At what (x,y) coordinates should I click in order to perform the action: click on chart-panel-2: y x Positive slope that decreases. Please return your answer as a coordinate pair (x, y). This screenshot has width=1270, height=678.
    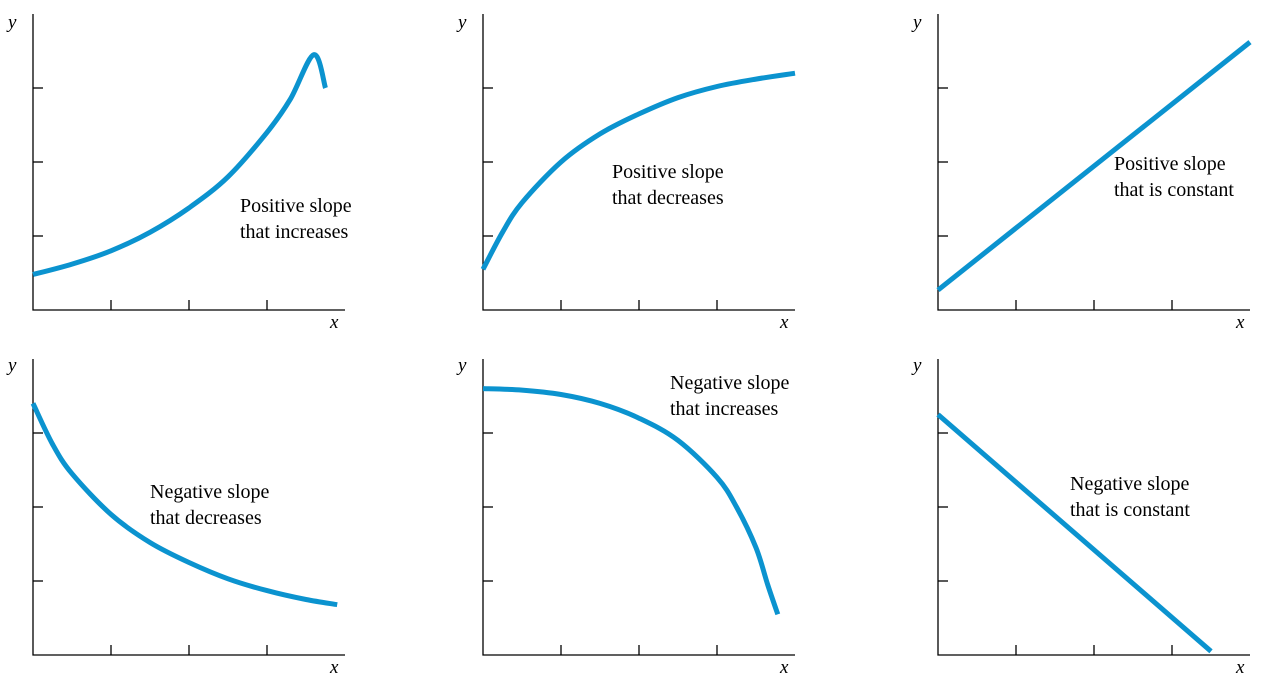
    Looking at the image, I should click on (626, 172).